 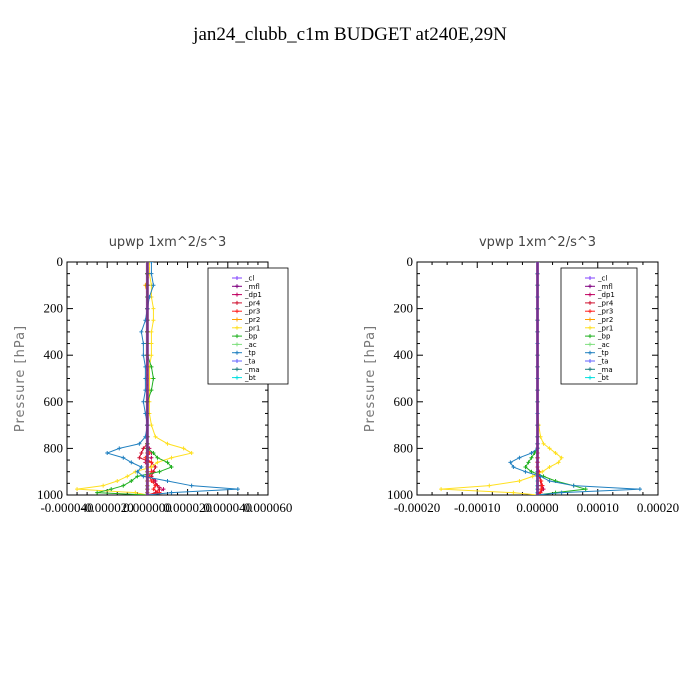 What do you see at coordinates (404, 354) in the screenshot?
I see `y-tick-label: 400` at bounding box center [404, 354].